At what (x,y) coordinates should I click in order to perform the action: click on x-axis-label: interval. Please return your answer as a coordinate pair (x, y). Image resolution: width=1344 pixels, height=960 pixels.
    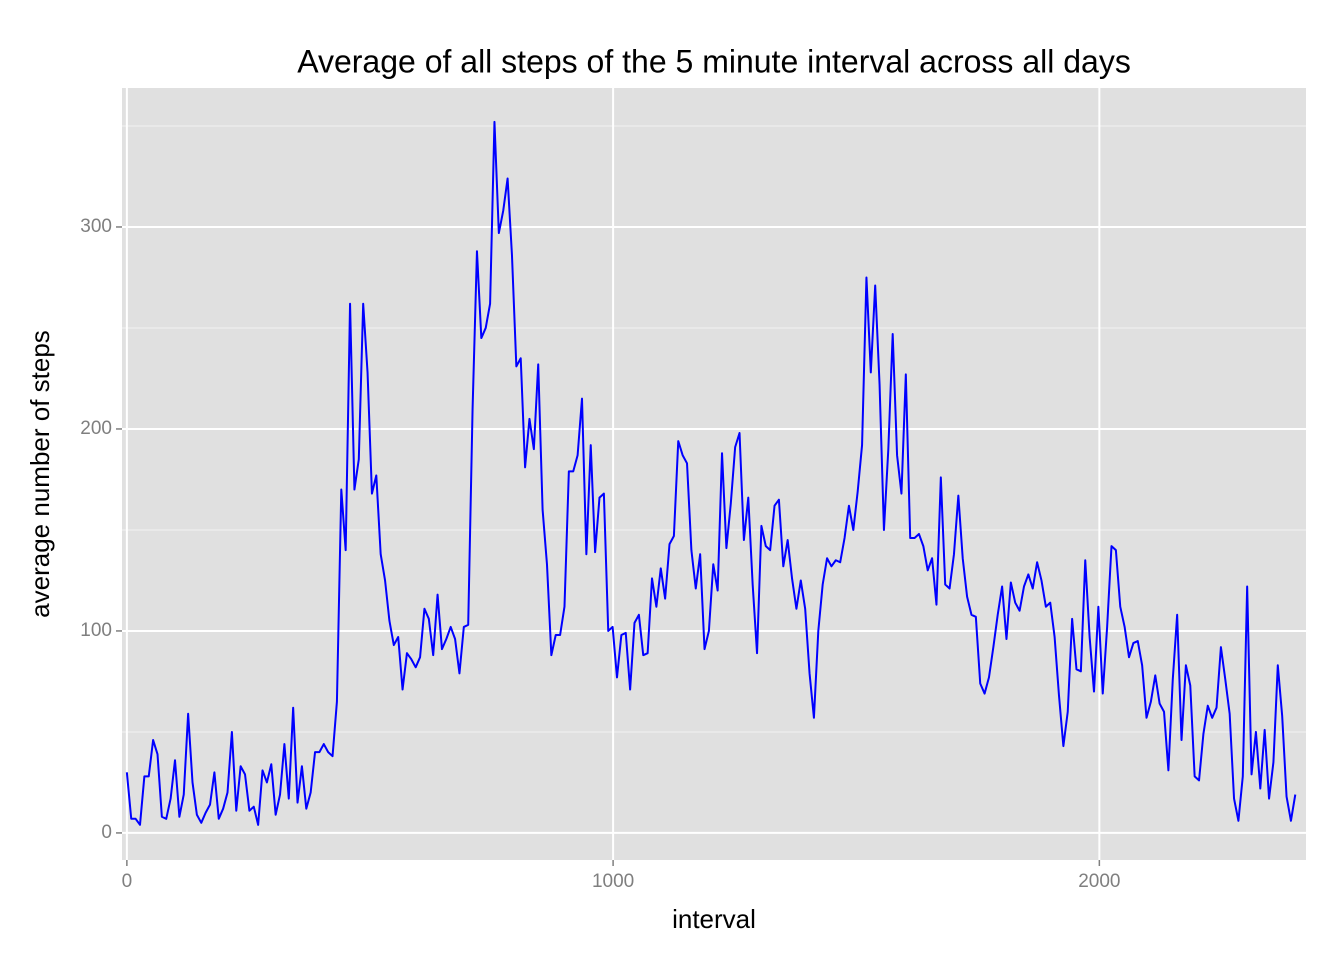
    Looking at the image, I should click on (714, 919).